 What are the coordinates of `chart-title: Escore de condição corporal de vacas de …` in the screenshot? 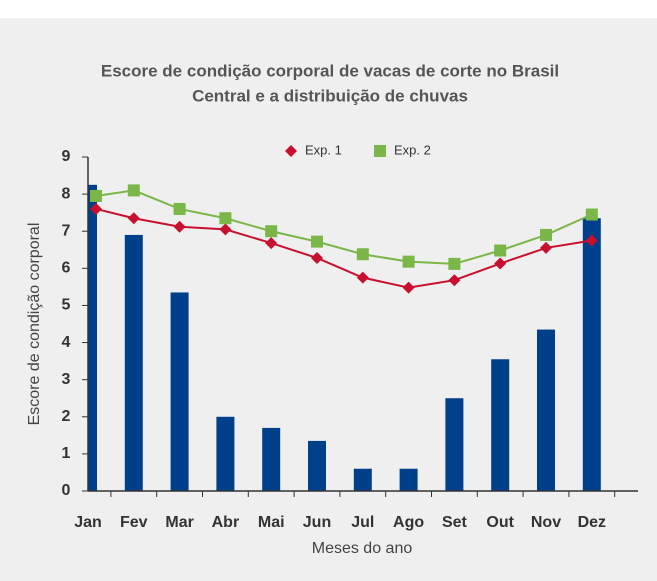 It's located at (330, 70).